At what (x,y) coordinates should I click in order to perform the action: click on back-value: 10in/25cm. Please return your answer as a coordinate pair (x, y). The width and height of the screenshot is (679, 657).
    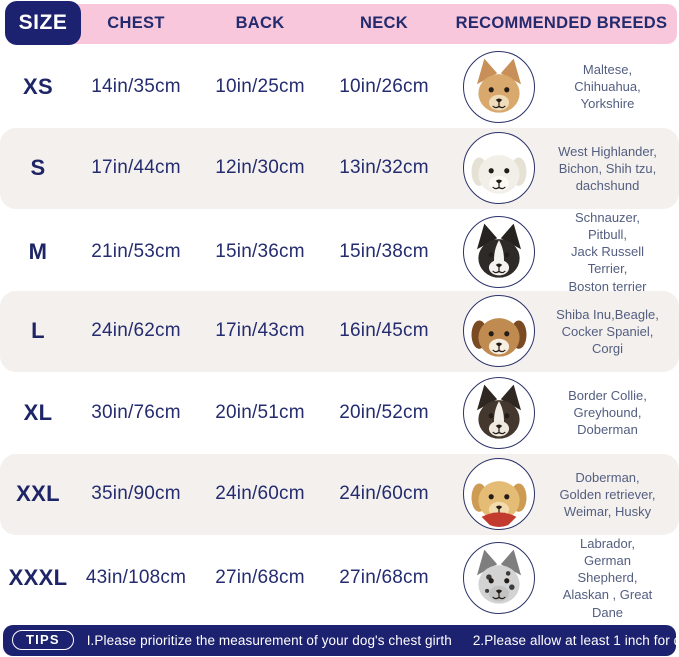
    Looking at the image, I should click on (260, 86).